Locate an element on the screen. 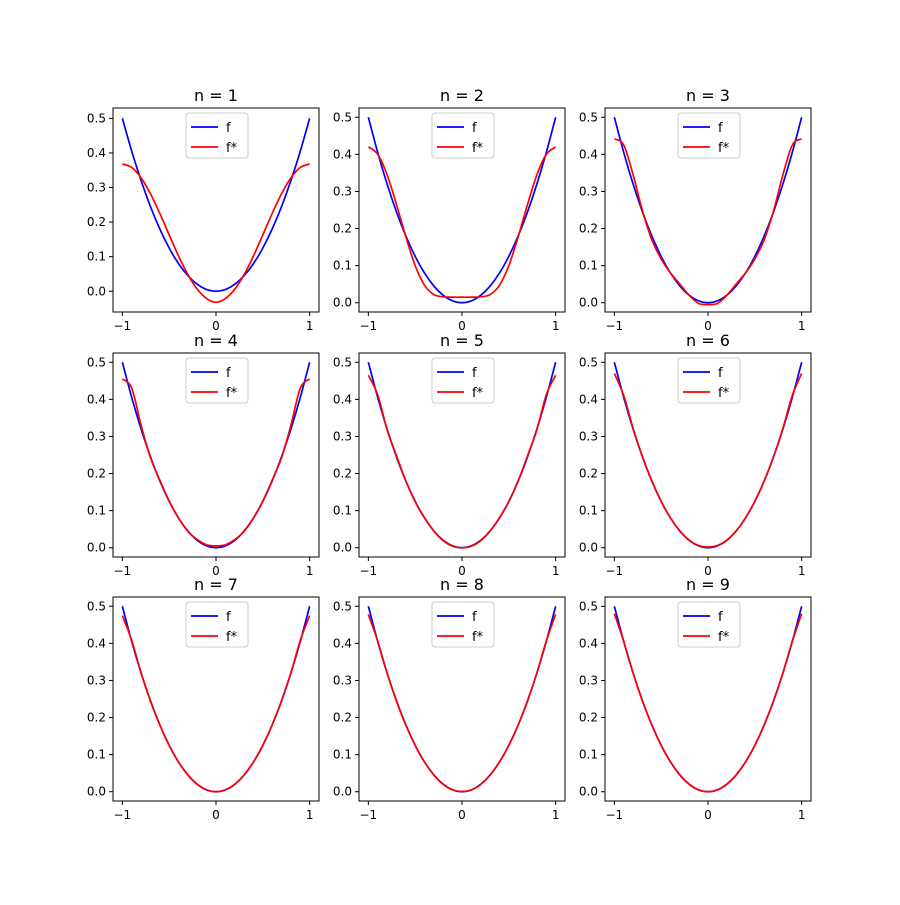 Image resolution: width=900 pixels, height=905 pixels. subplot-title: n = 7 is located at coordinates (216, 584).